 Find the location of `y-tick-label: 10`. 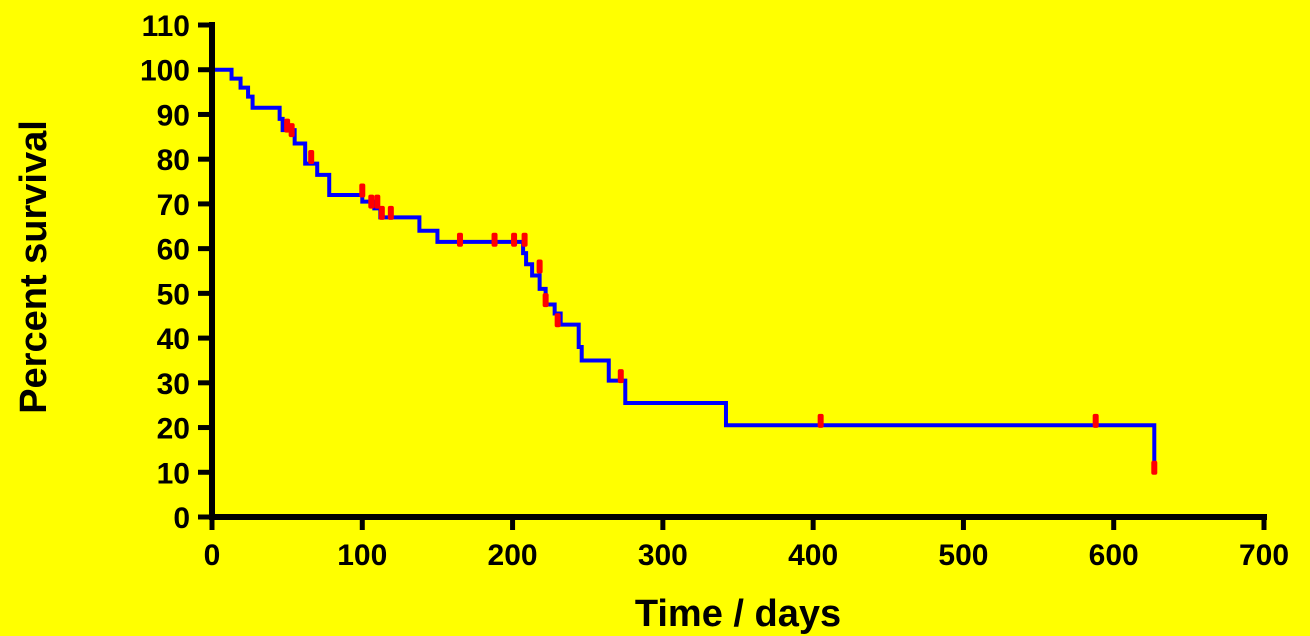

y-tick-label: 10 is located at coordinates (173, 473).